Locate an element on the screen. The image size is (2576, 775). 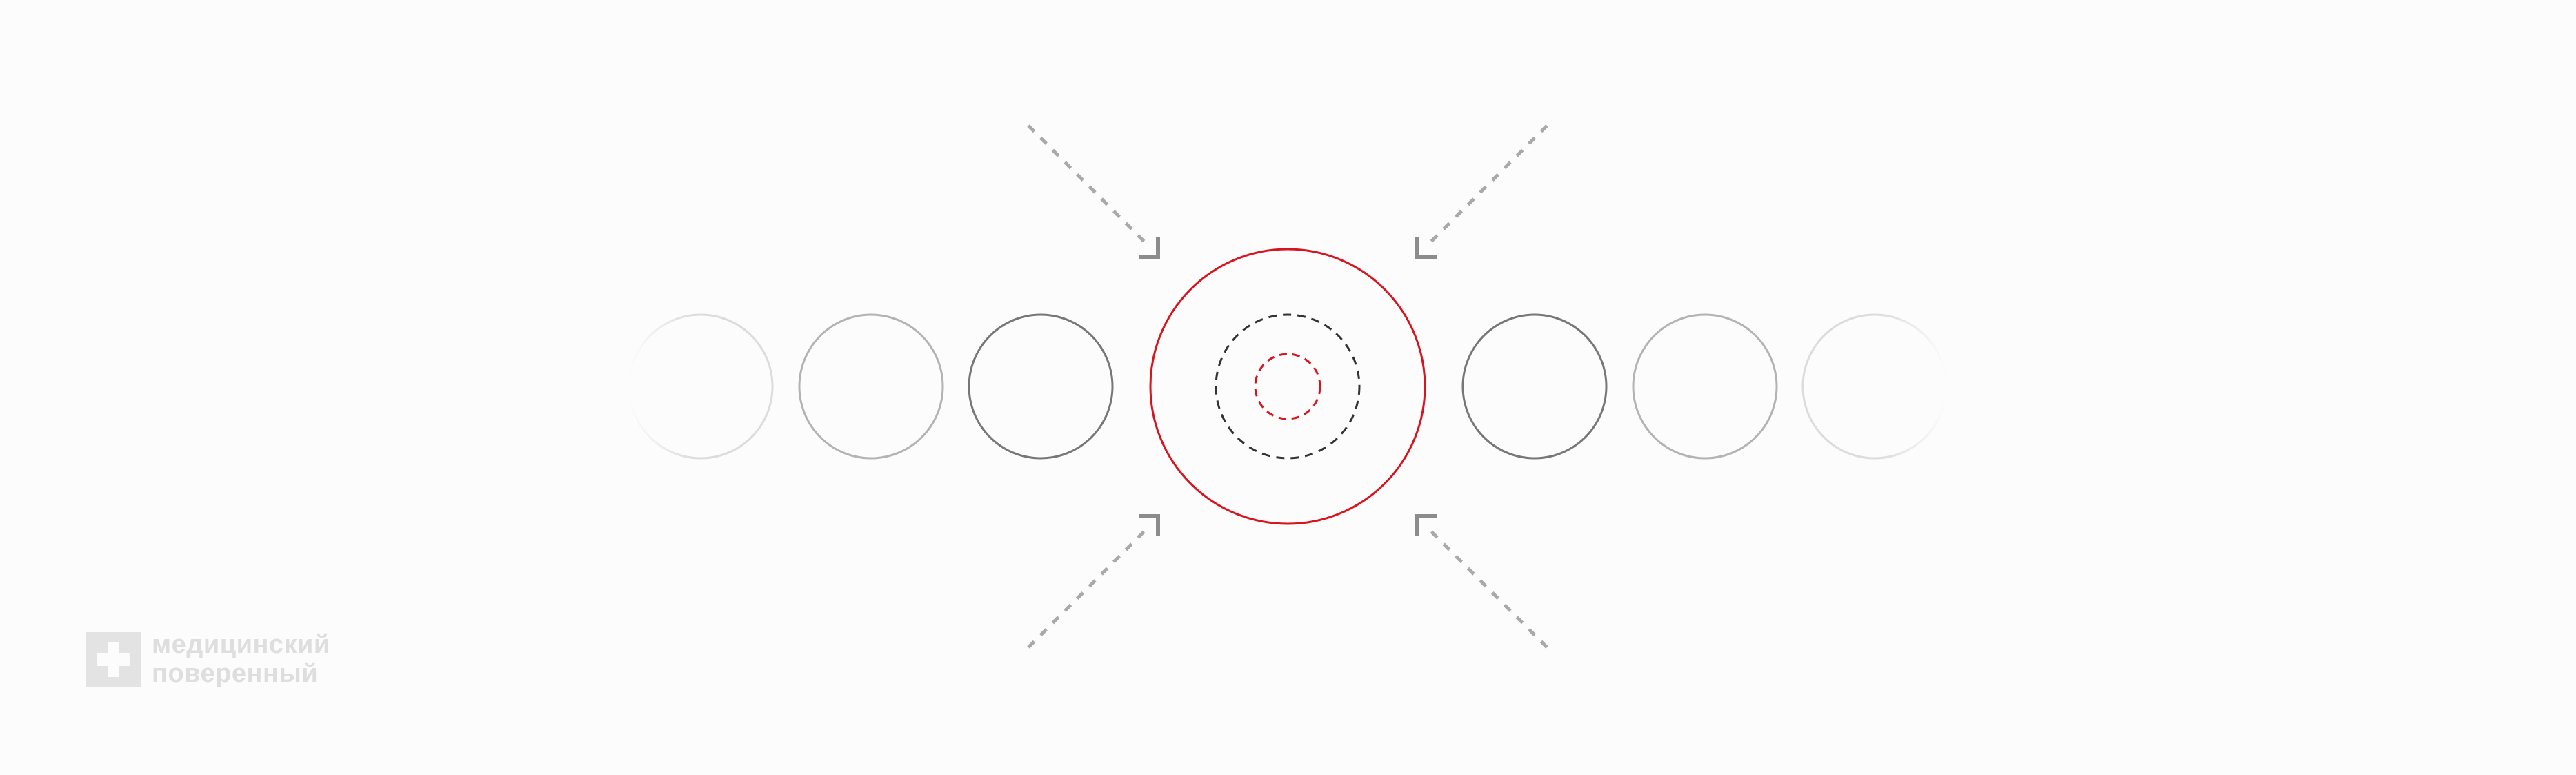
left-circle-mid is located at coordinates (871, 386).